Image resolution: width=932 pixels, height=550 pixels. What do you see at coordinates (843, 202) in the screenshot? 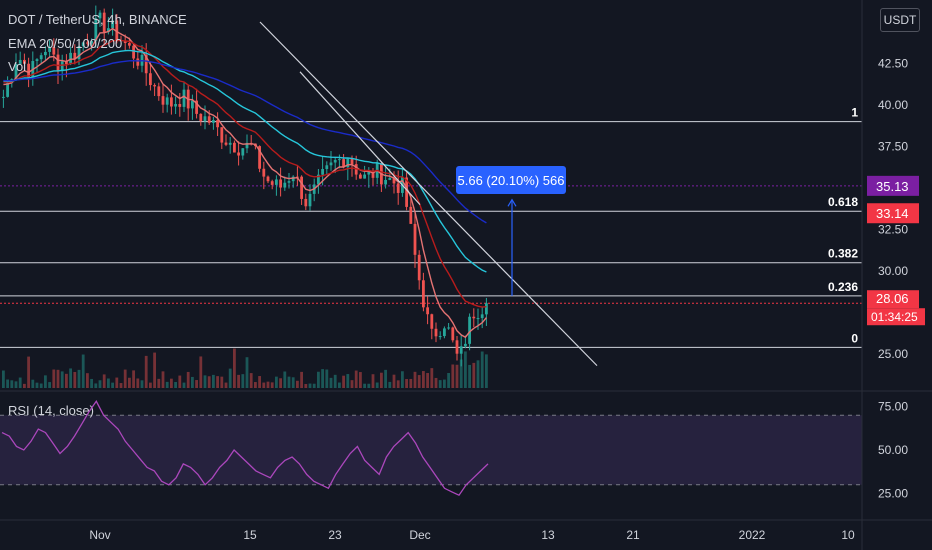
I see `fib-level-label: 0.618` at bounding box center [843, 202].